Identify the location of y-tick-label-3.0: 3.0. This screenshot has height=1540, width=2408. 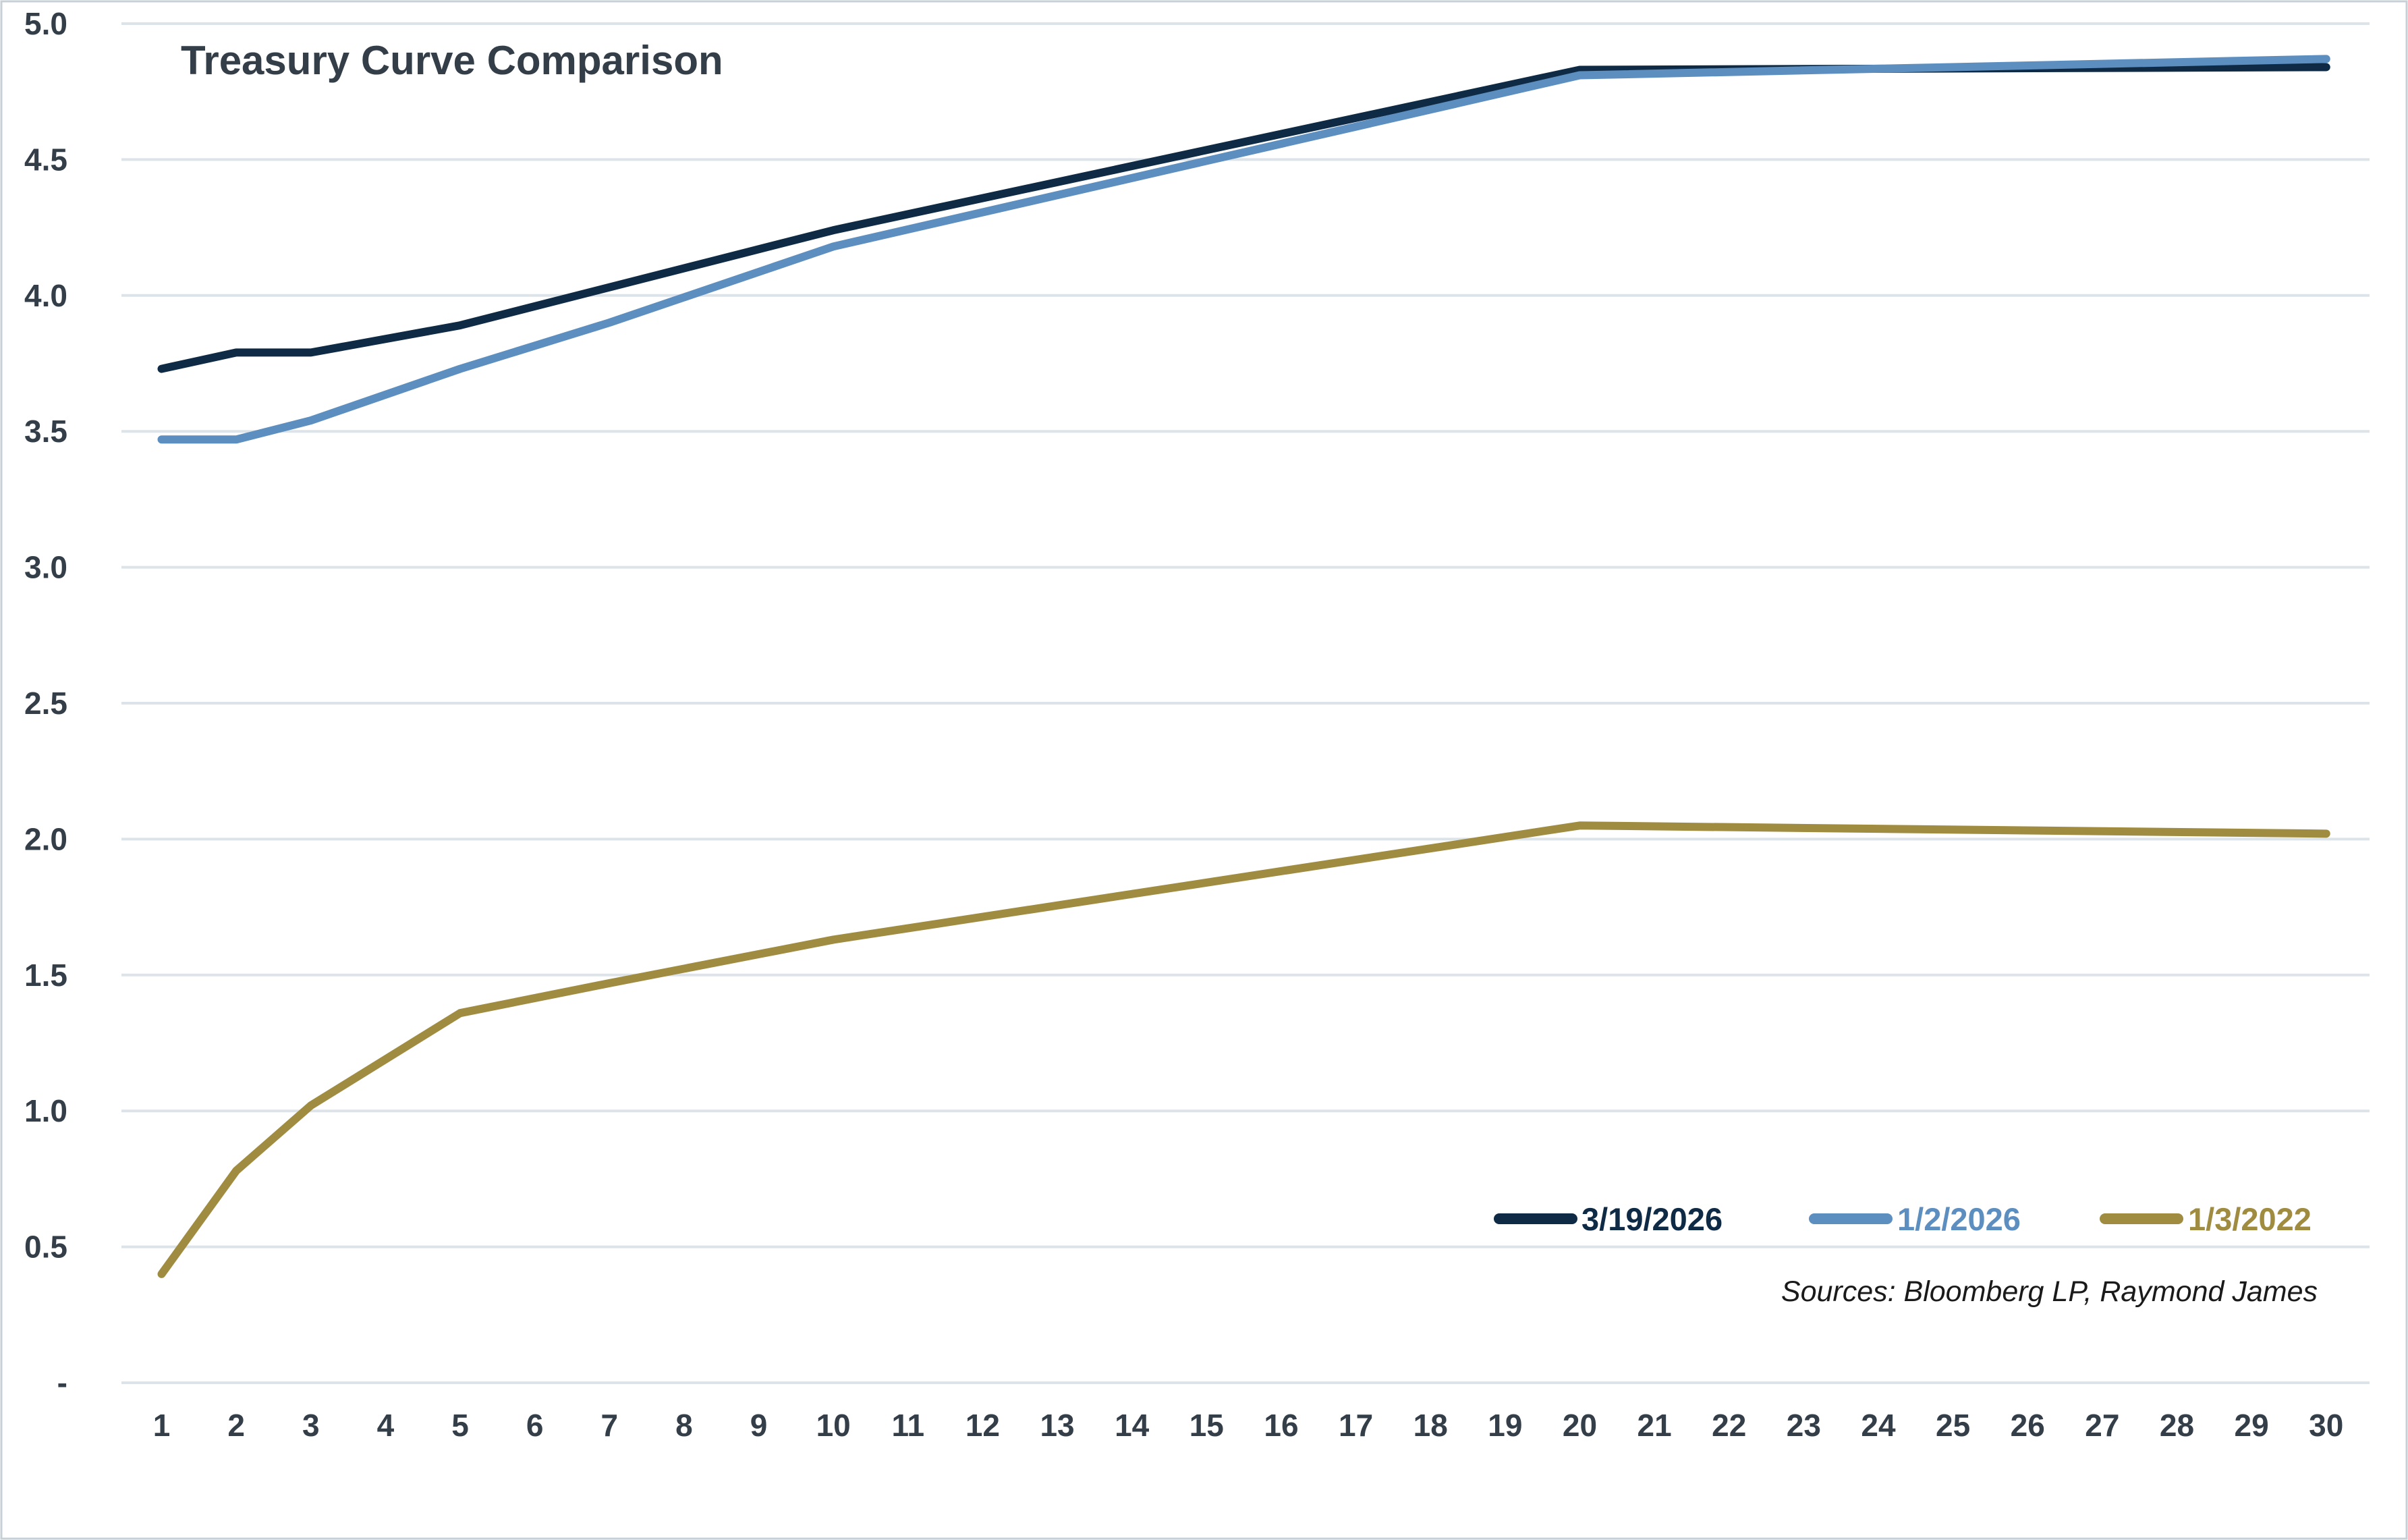
(45, 567).